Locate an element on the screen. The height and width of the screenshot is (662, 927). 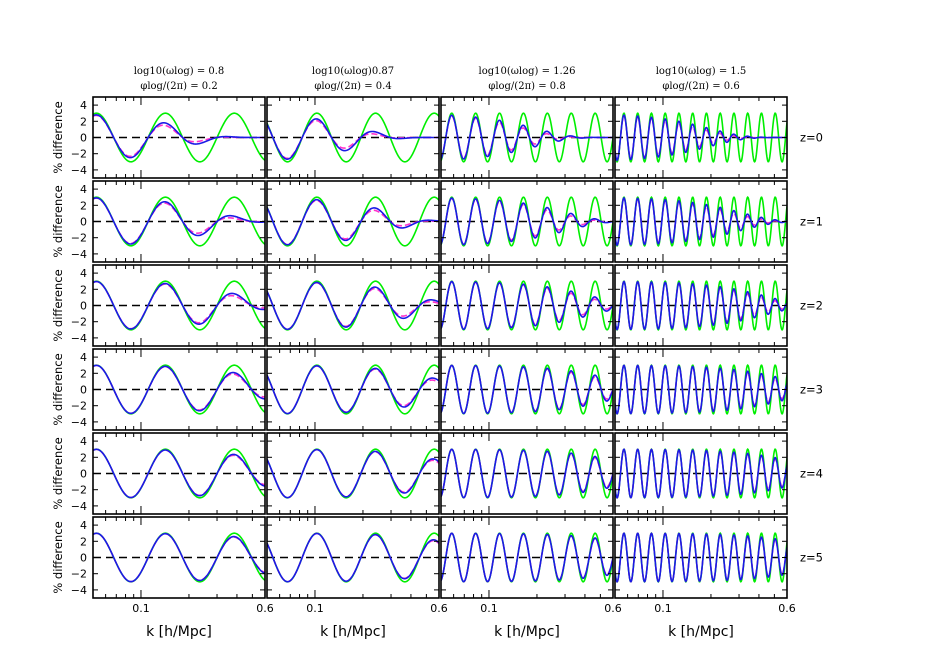
panel-r1-c2 is located at coordinates (527, 221).